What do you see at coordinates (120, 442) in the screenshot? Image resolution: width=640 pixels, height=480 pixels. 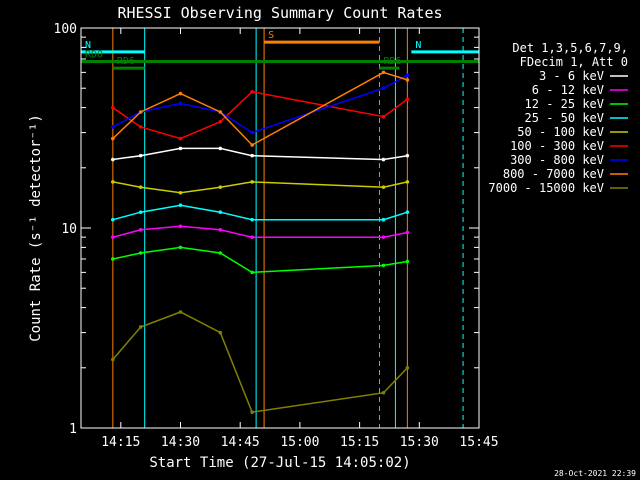 I see `x-tick-label-0: 14:15` at bounding box center [120, 442].